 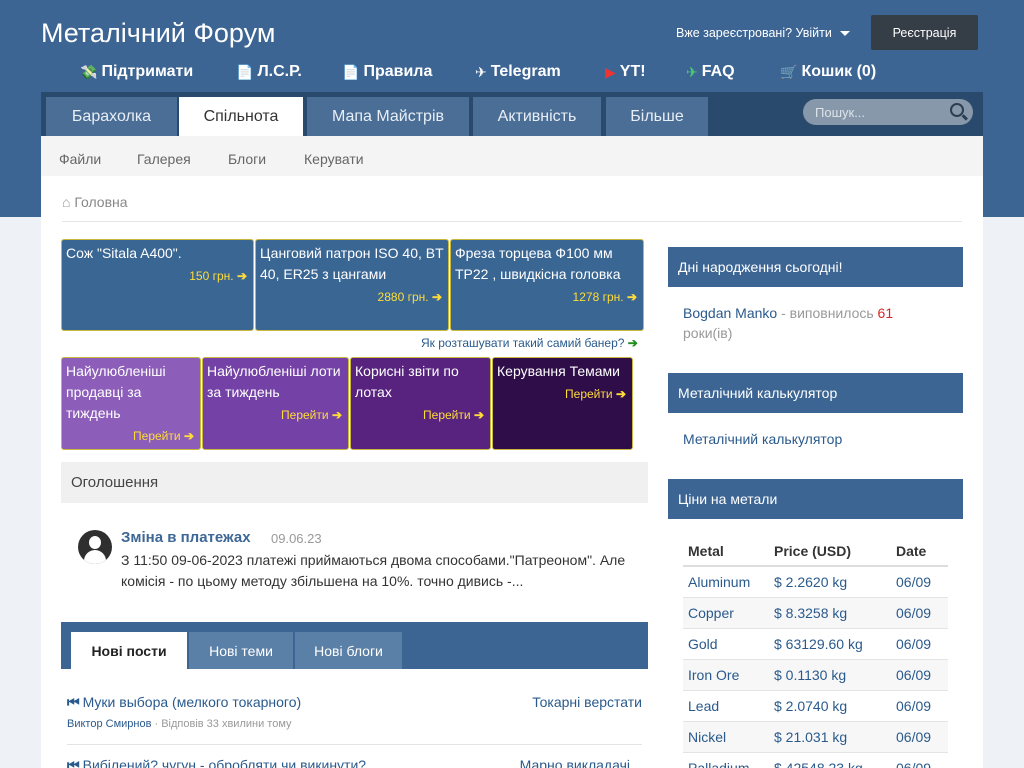 I want to click on tab-masters-map: Мапа Майстрів, so click(x=388, y=116).